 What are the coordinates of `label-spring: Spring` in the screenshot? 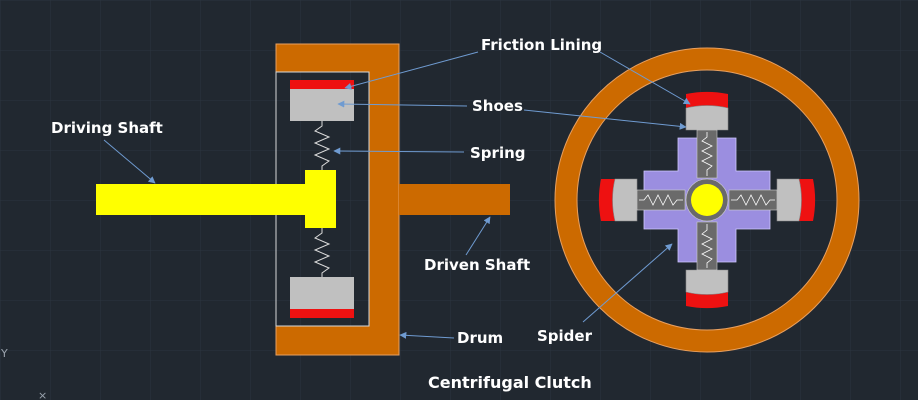 It's located at (498, 153).